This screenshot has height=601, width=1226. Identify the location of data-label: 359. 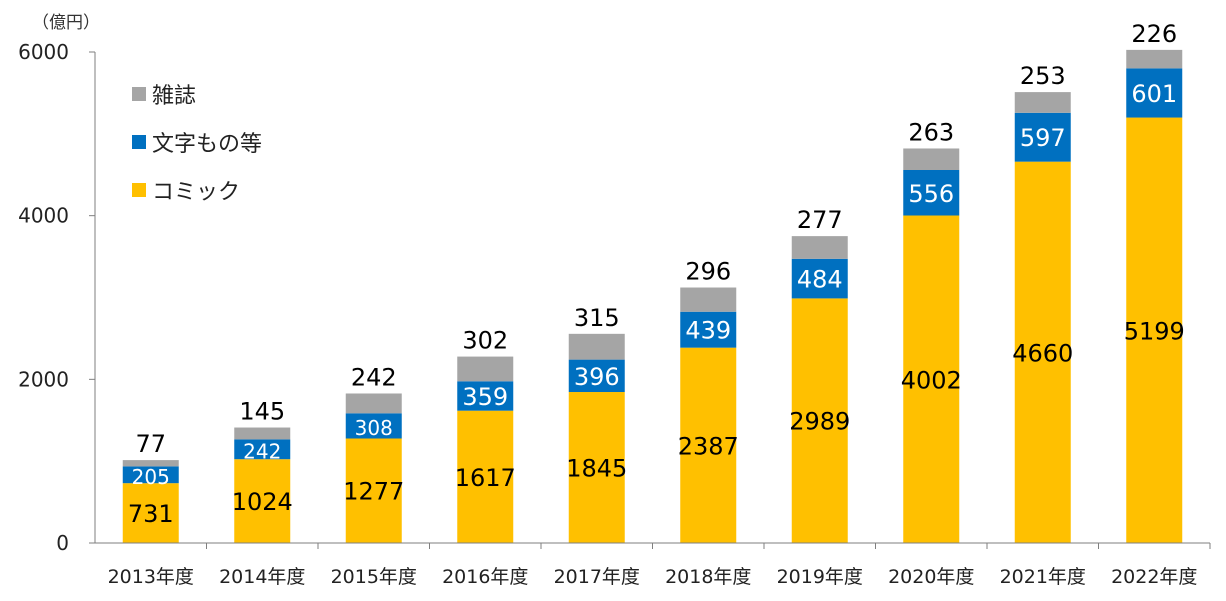
(485, 397).